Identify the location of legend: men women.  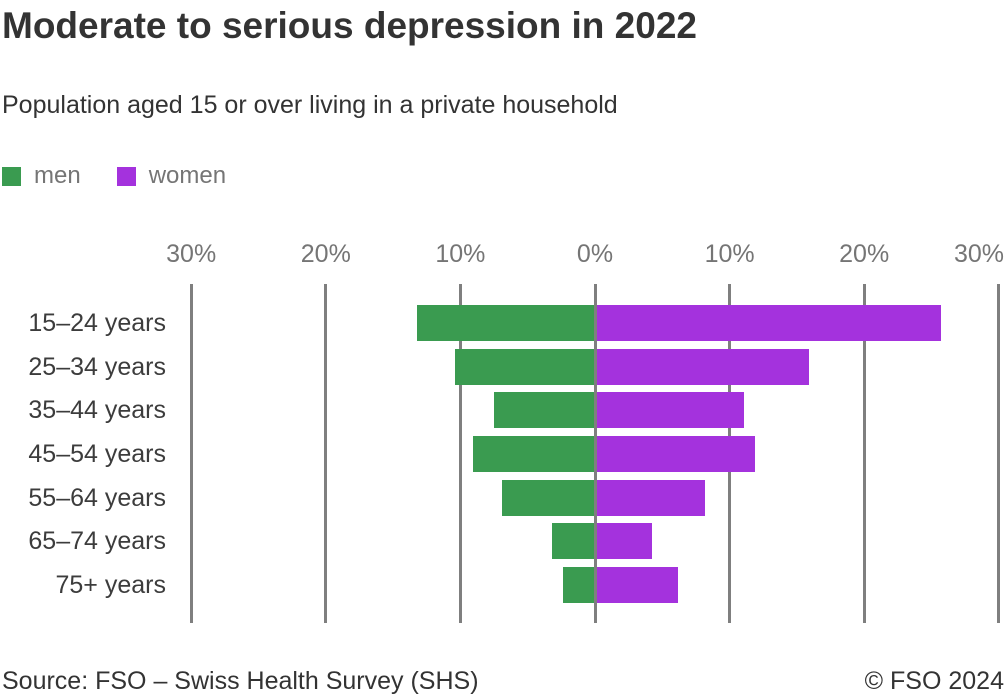
(114, 176).